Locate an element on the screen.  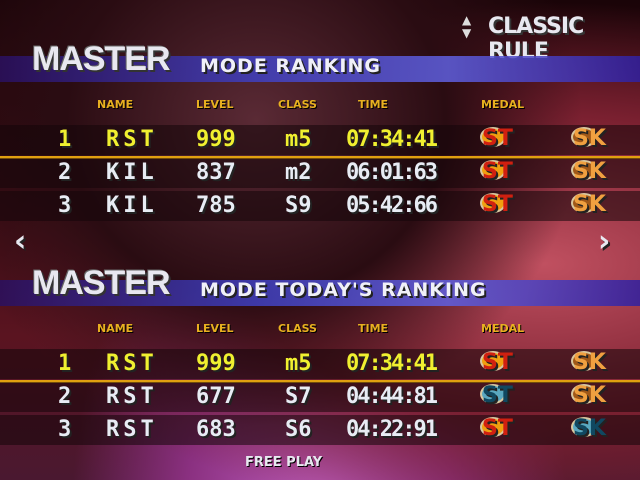
up-down-arrows-icon: ▲ ▼ is located at coordinates (467, 26).